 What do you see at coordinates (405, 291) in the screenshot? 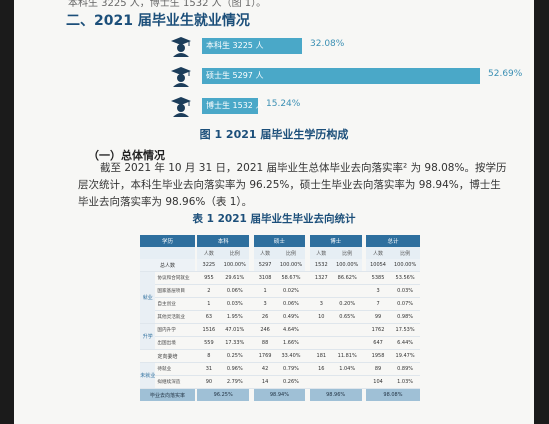
I see `table-cell: 0.03%` at bounding box center [405, 291].